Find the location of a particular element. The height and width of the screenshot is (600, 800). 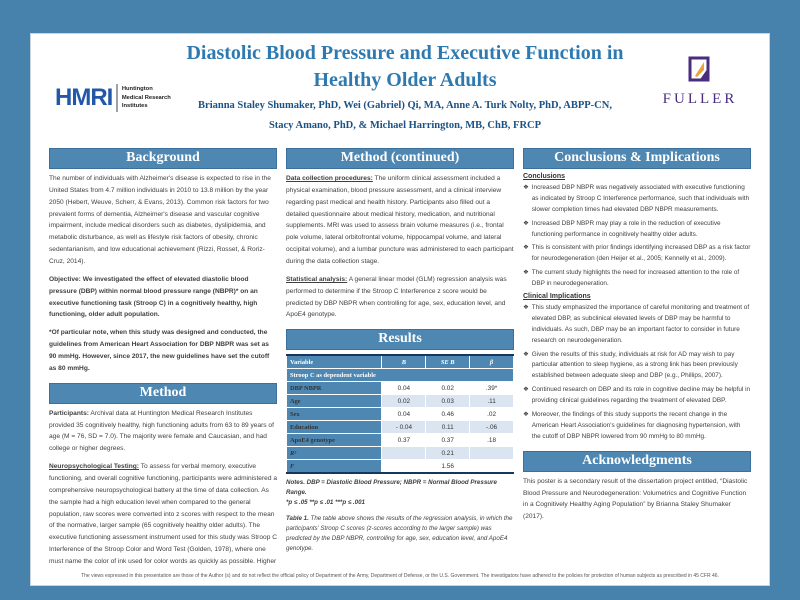

row-seb: 0.37 is located at coordinates (448, 440).